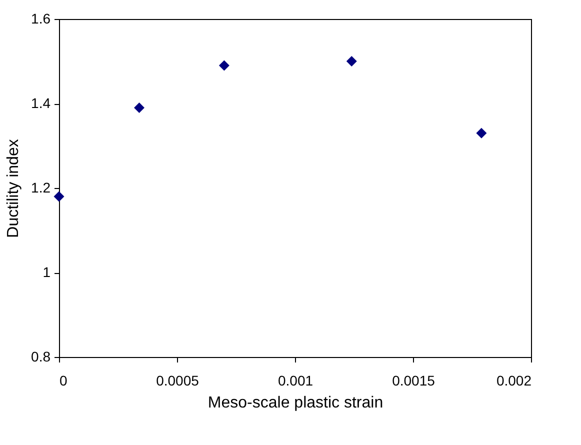 Image resolution: width=581 pixels, height=445 pixels. What do you see at coordinates (64, 380) in the screenshot?
I see `x-tick-label: 0` at bounding box center [64, 380].